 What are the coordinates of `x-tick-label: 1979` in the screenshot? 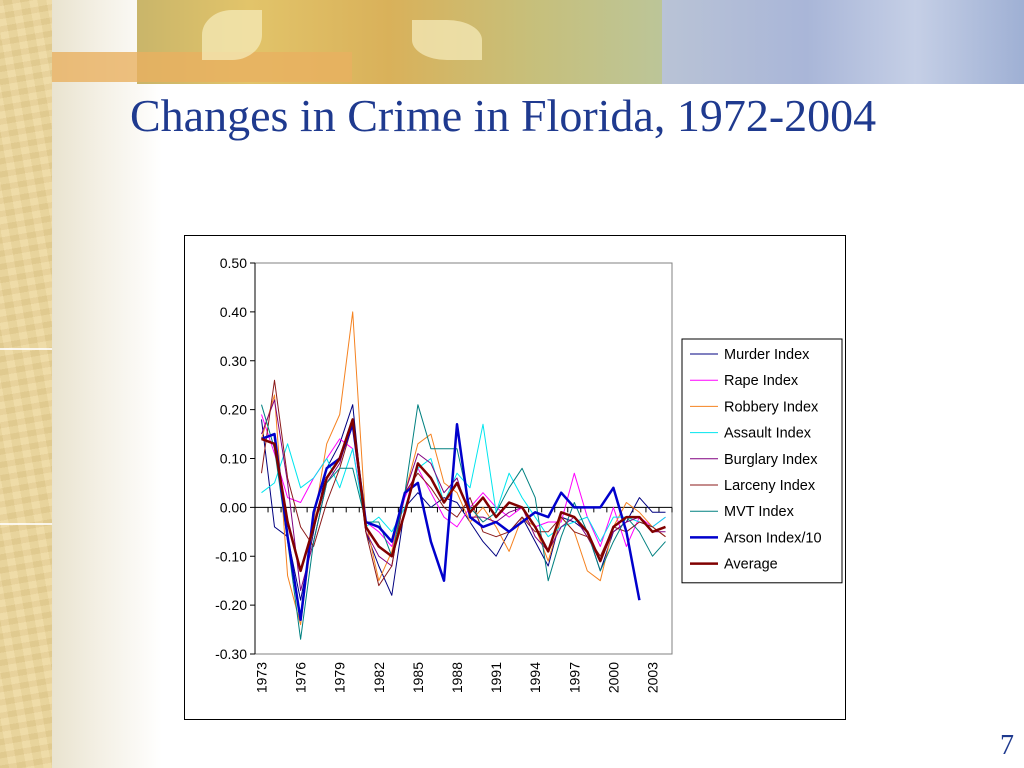 It's located at (340, 677).